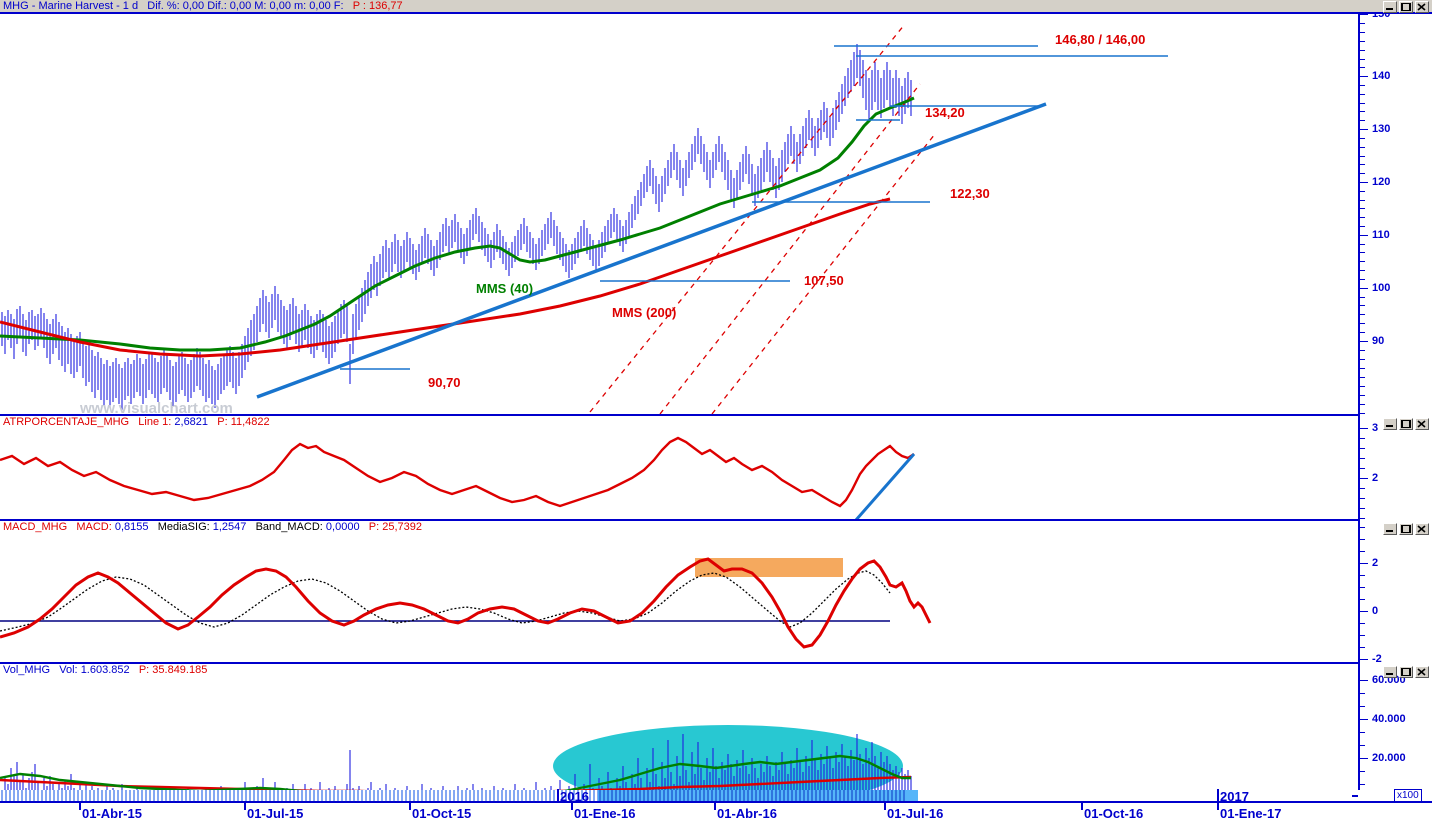  Describe the element at coordinates (1381, 17) in the screenshot. I see `price-axis-label-150: 150` at that location.